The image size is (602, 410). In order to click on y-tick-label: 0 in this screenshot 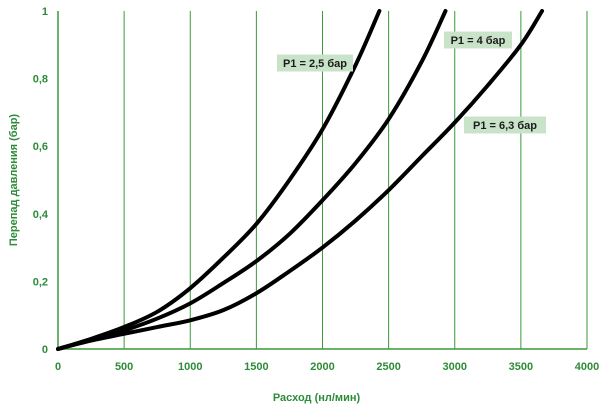, I will do `click(45, 350)`.